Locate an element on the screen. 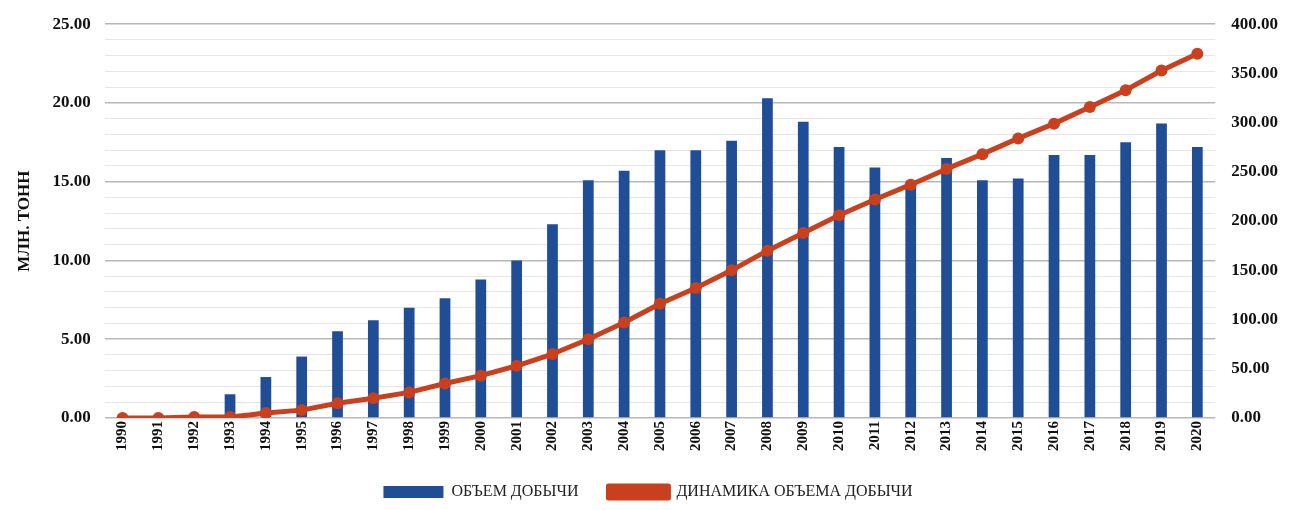 The height and width of the screenshot is (510, 1296). y2-tick-label: 300.00 is located at coordinates (1254, 122).